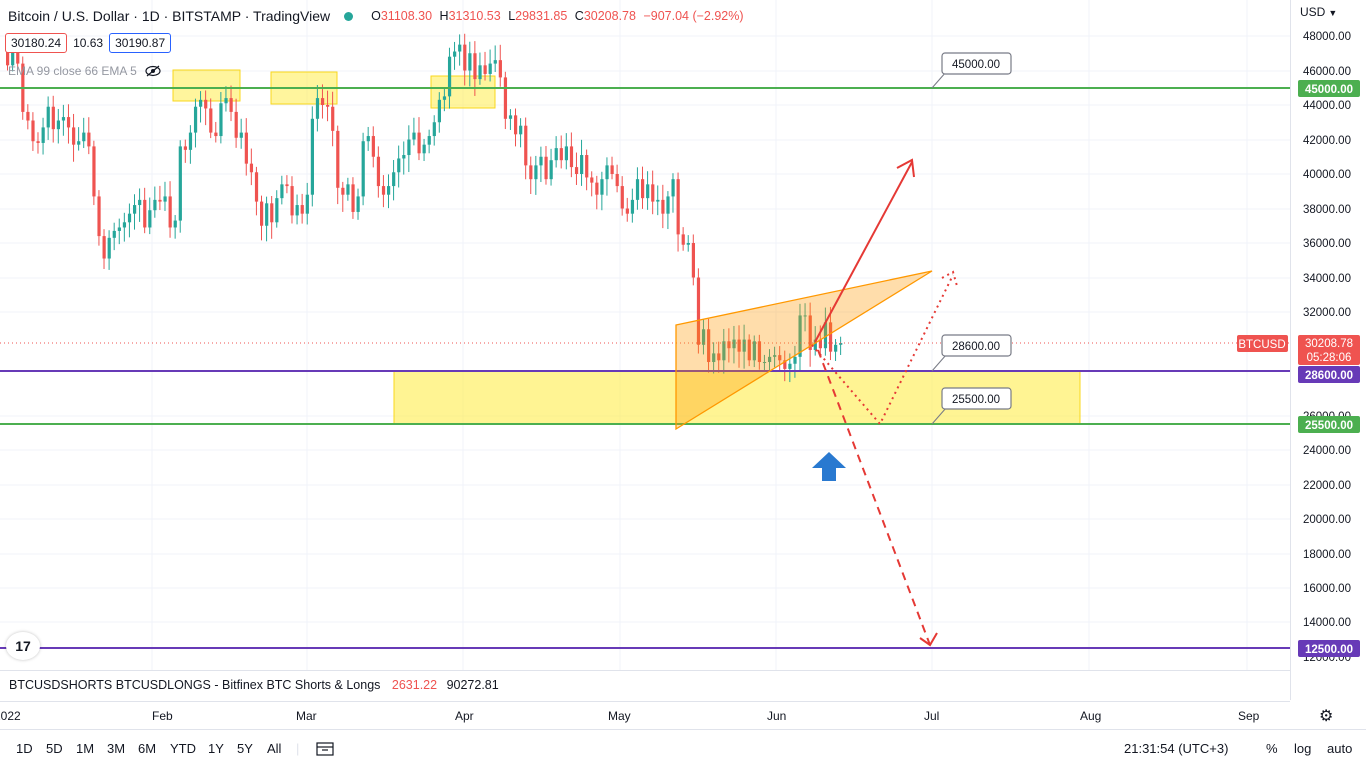  What do you see at coordinates (84, 71) in the screenshot?
I see `ema-indicator-legend: EMA 99 close 66 EMA 5` at bounding box center [84, 71].